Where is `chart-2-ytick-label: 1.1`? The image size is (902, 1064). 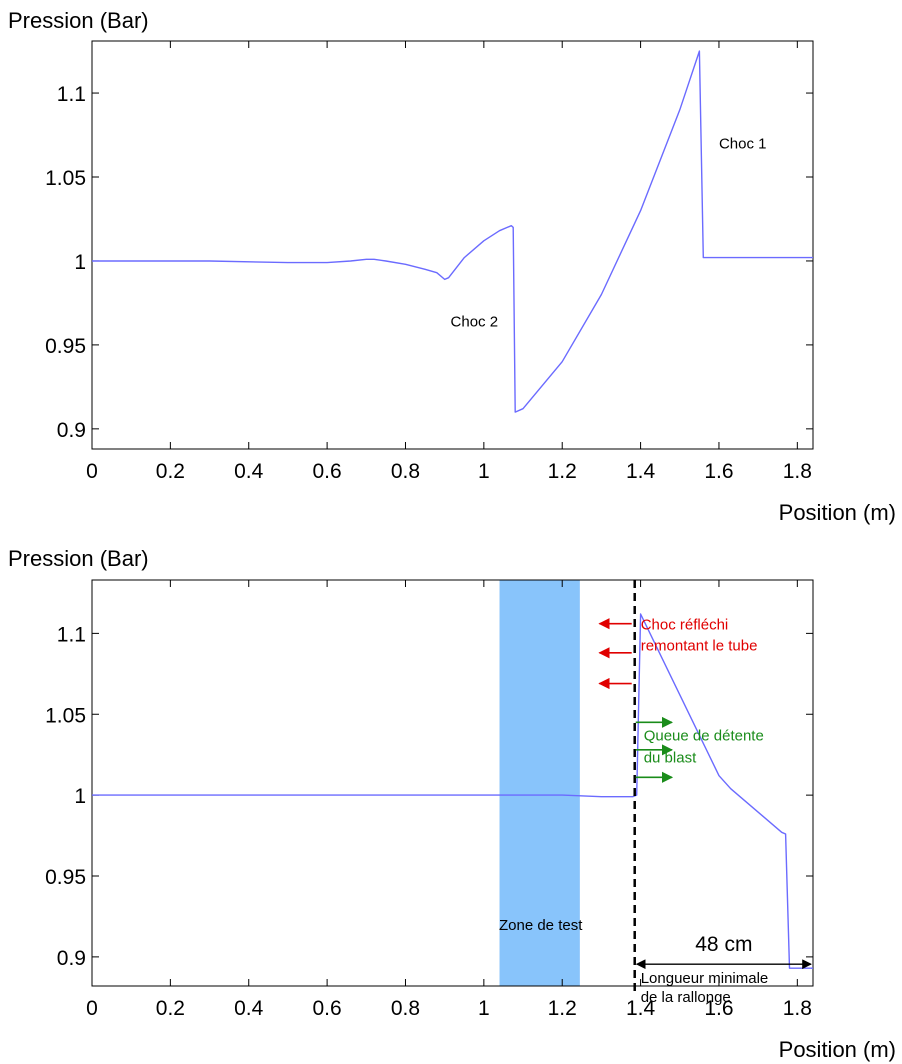
chart-2-ytick-label: 1.1 is located at coordinates (71, 634).